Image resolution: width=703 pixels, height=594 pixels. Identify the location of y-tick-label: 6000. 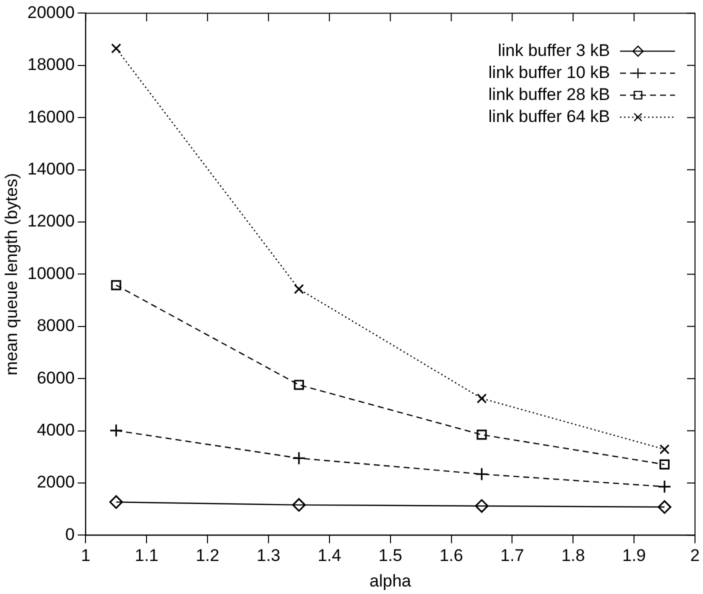
(55, 378).